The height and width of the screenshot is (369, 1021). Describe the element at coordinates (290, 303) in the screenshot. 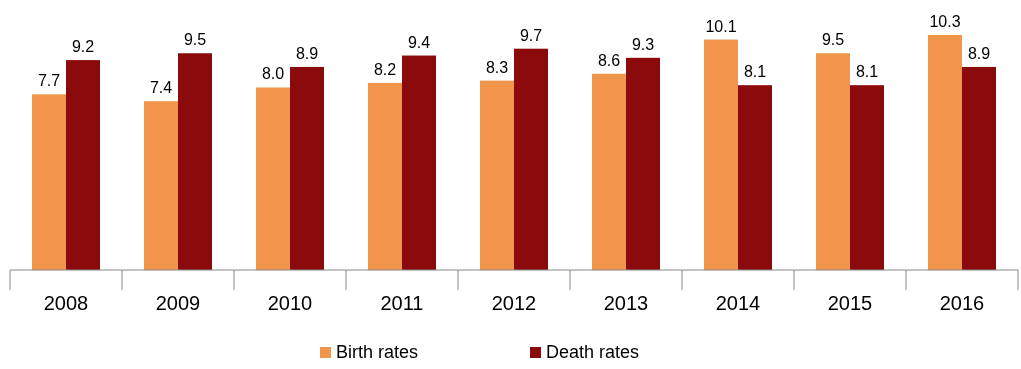

I see `x-tick-label: 2010` at that location.